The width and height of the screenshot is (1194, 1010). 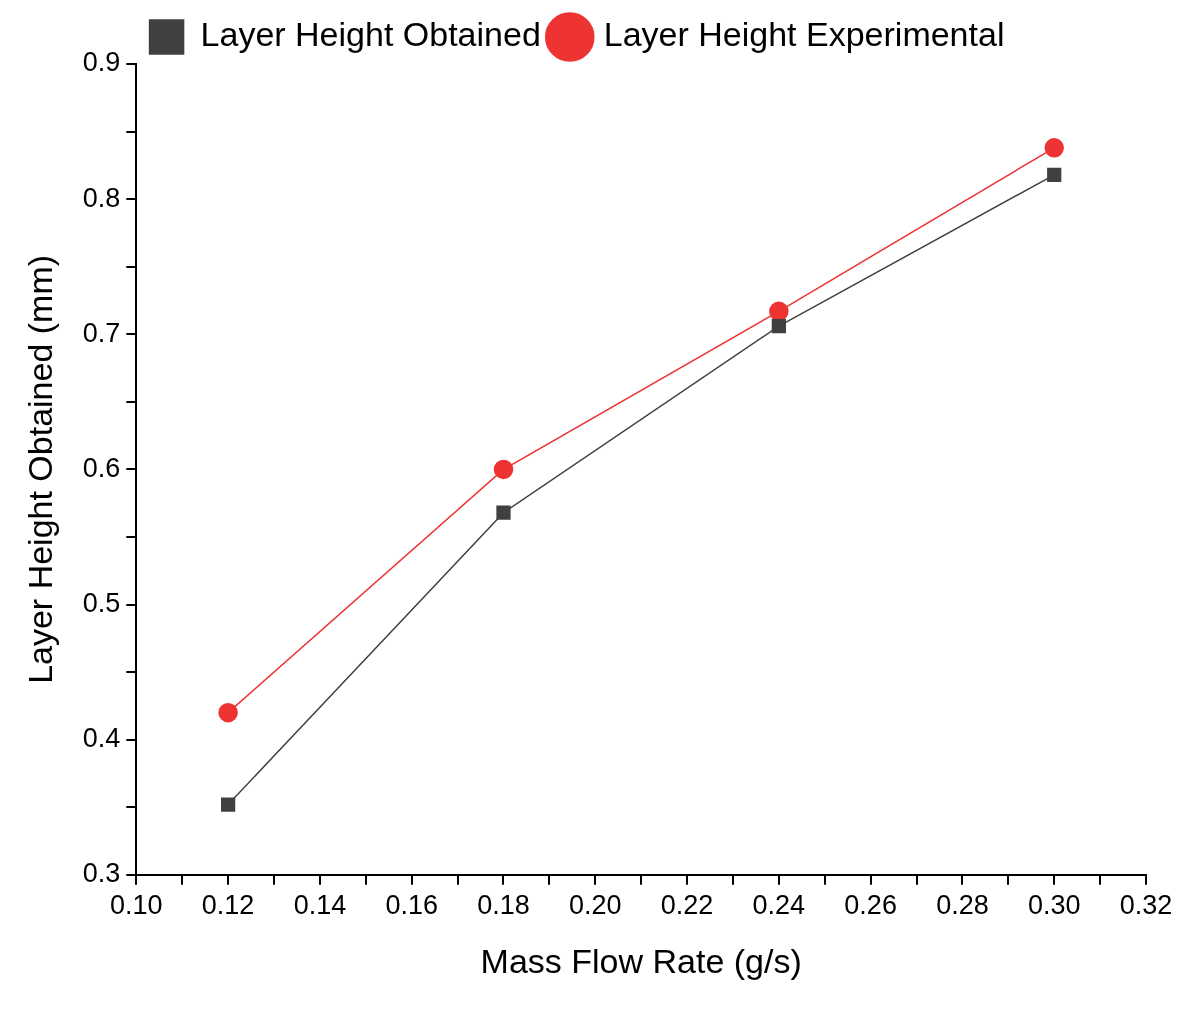 I want to click on y-axis-title: Layer Height Obtained (mm), so click(x=39, y=469).